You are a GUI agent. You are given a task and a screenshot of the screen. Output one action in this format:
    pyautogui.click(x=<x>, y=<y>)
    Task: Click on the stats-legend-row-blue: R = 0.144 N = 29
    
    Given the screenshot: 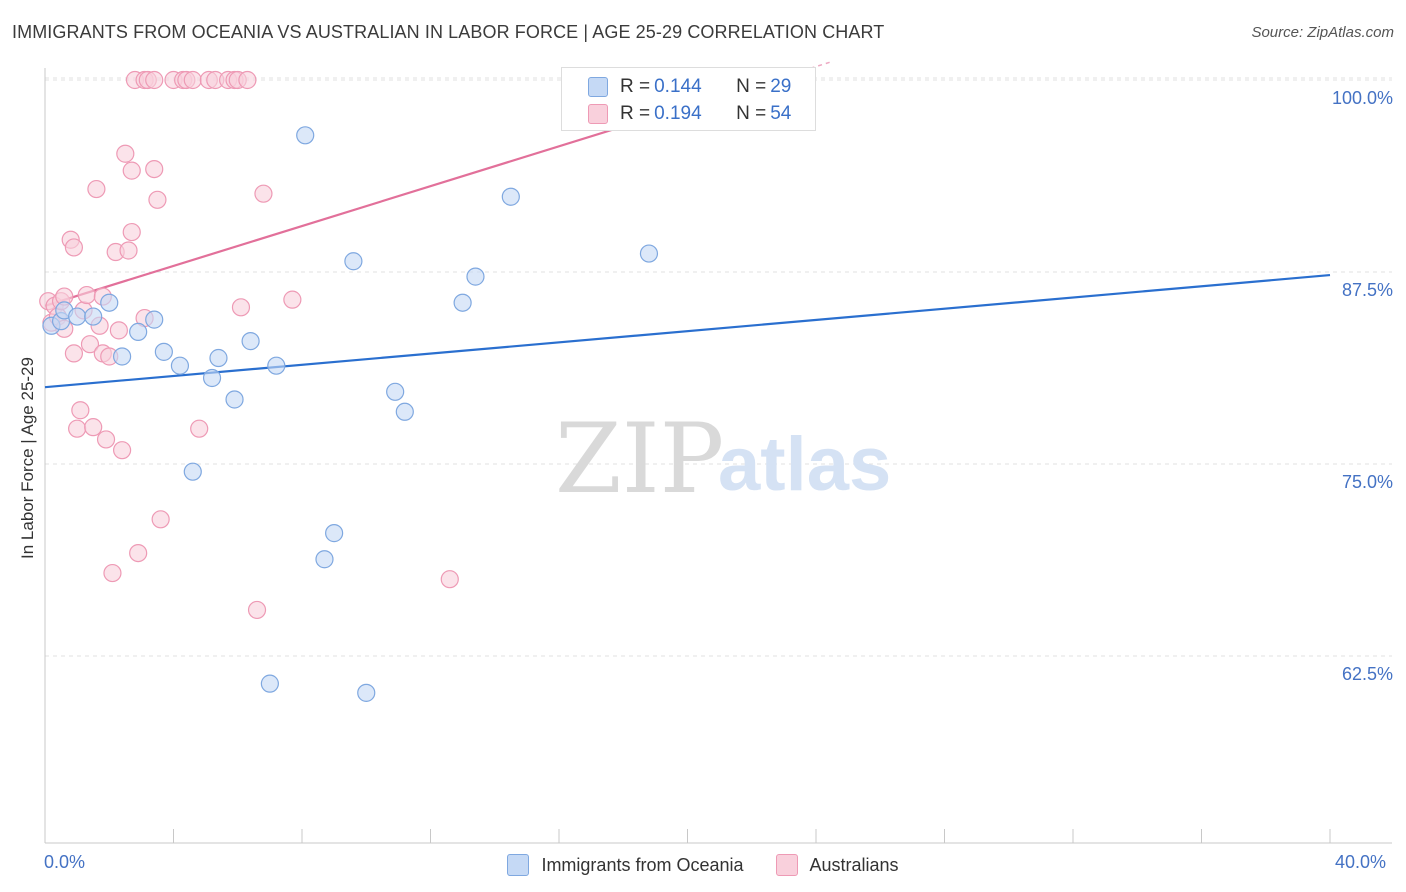 What is the action you would take?
    pyautogui.click(x=689, y=87)
    